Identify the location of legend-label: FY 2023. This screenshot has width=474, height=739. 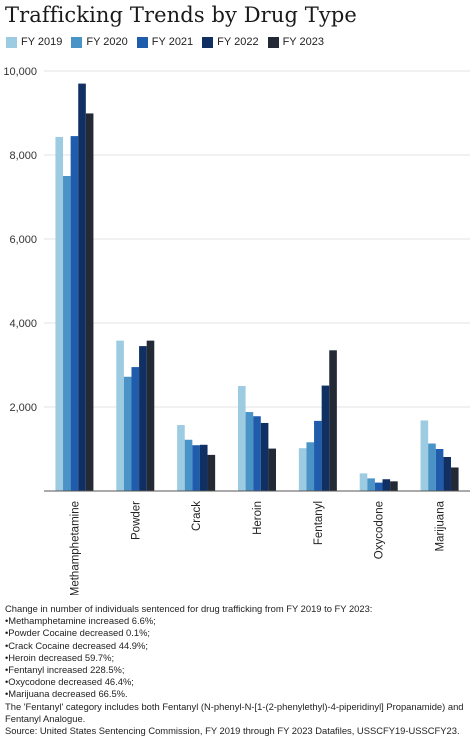
(303, 42).